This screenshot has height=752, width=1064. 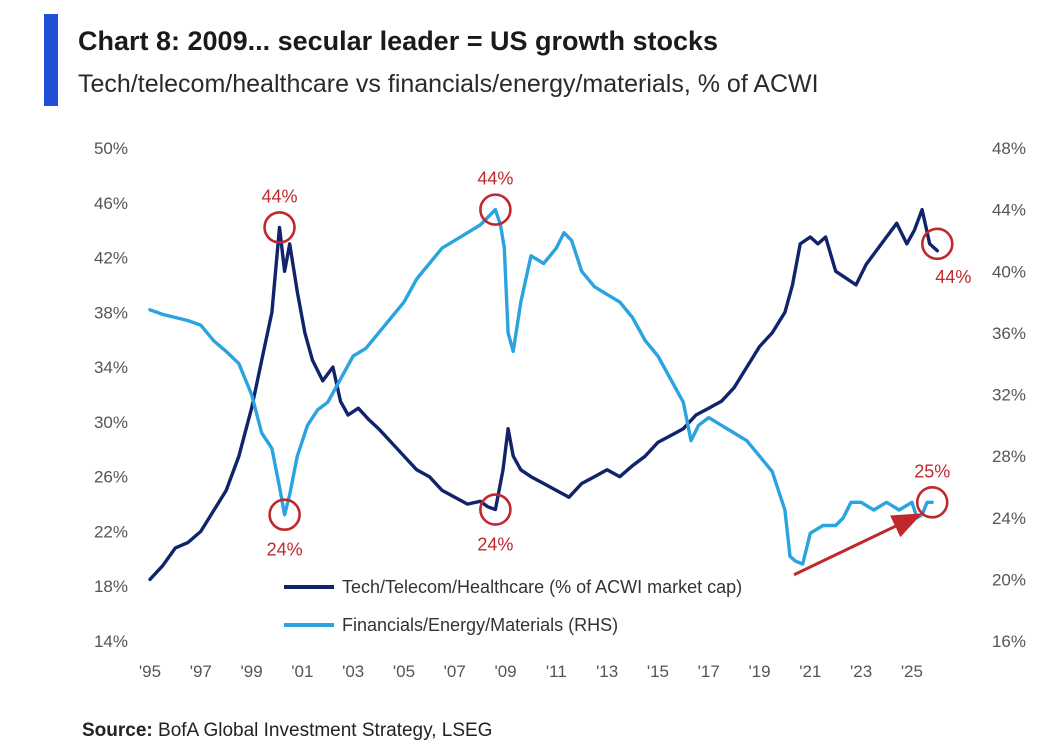 I want to click on y-right-tick-label: 28%, so click(x=1009, y=456).